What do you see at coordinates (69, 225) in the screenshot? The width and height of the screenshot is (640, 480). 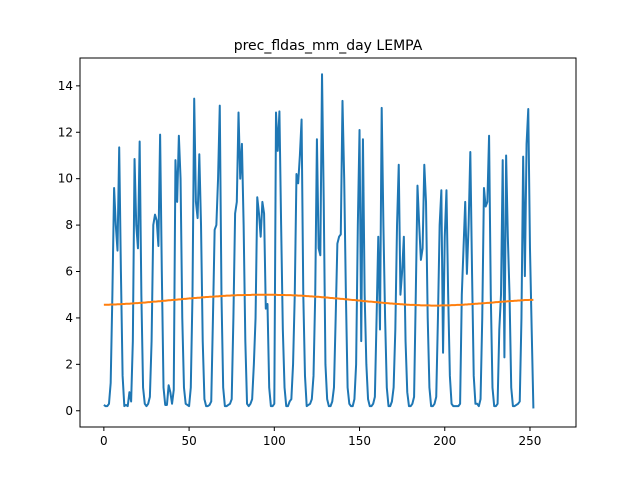 I see `y-tick-label: 8` at bounding box center [69, 225].